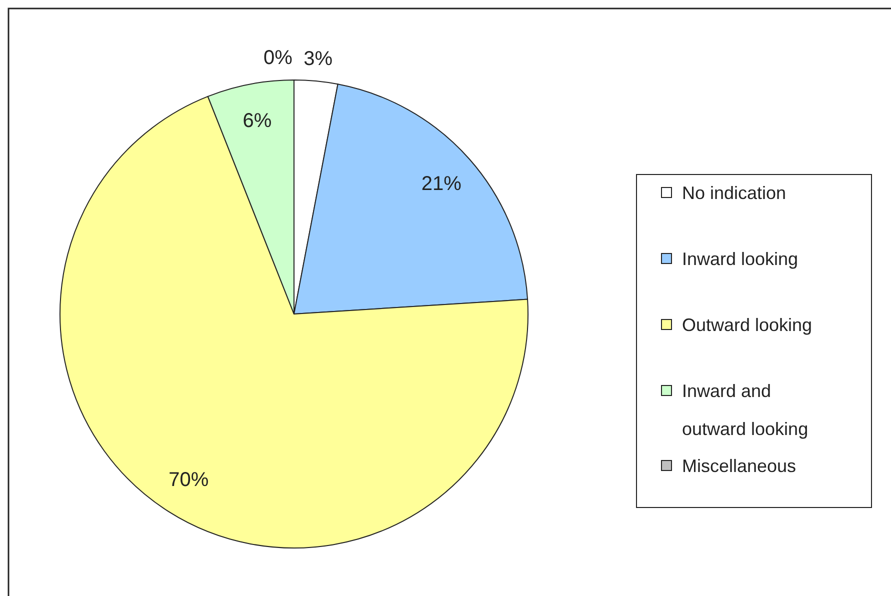 The image size is (891, 596). Describe the element at coordinates (734, 193) in the screenshot. I see `legend-label: No indication` at that location.